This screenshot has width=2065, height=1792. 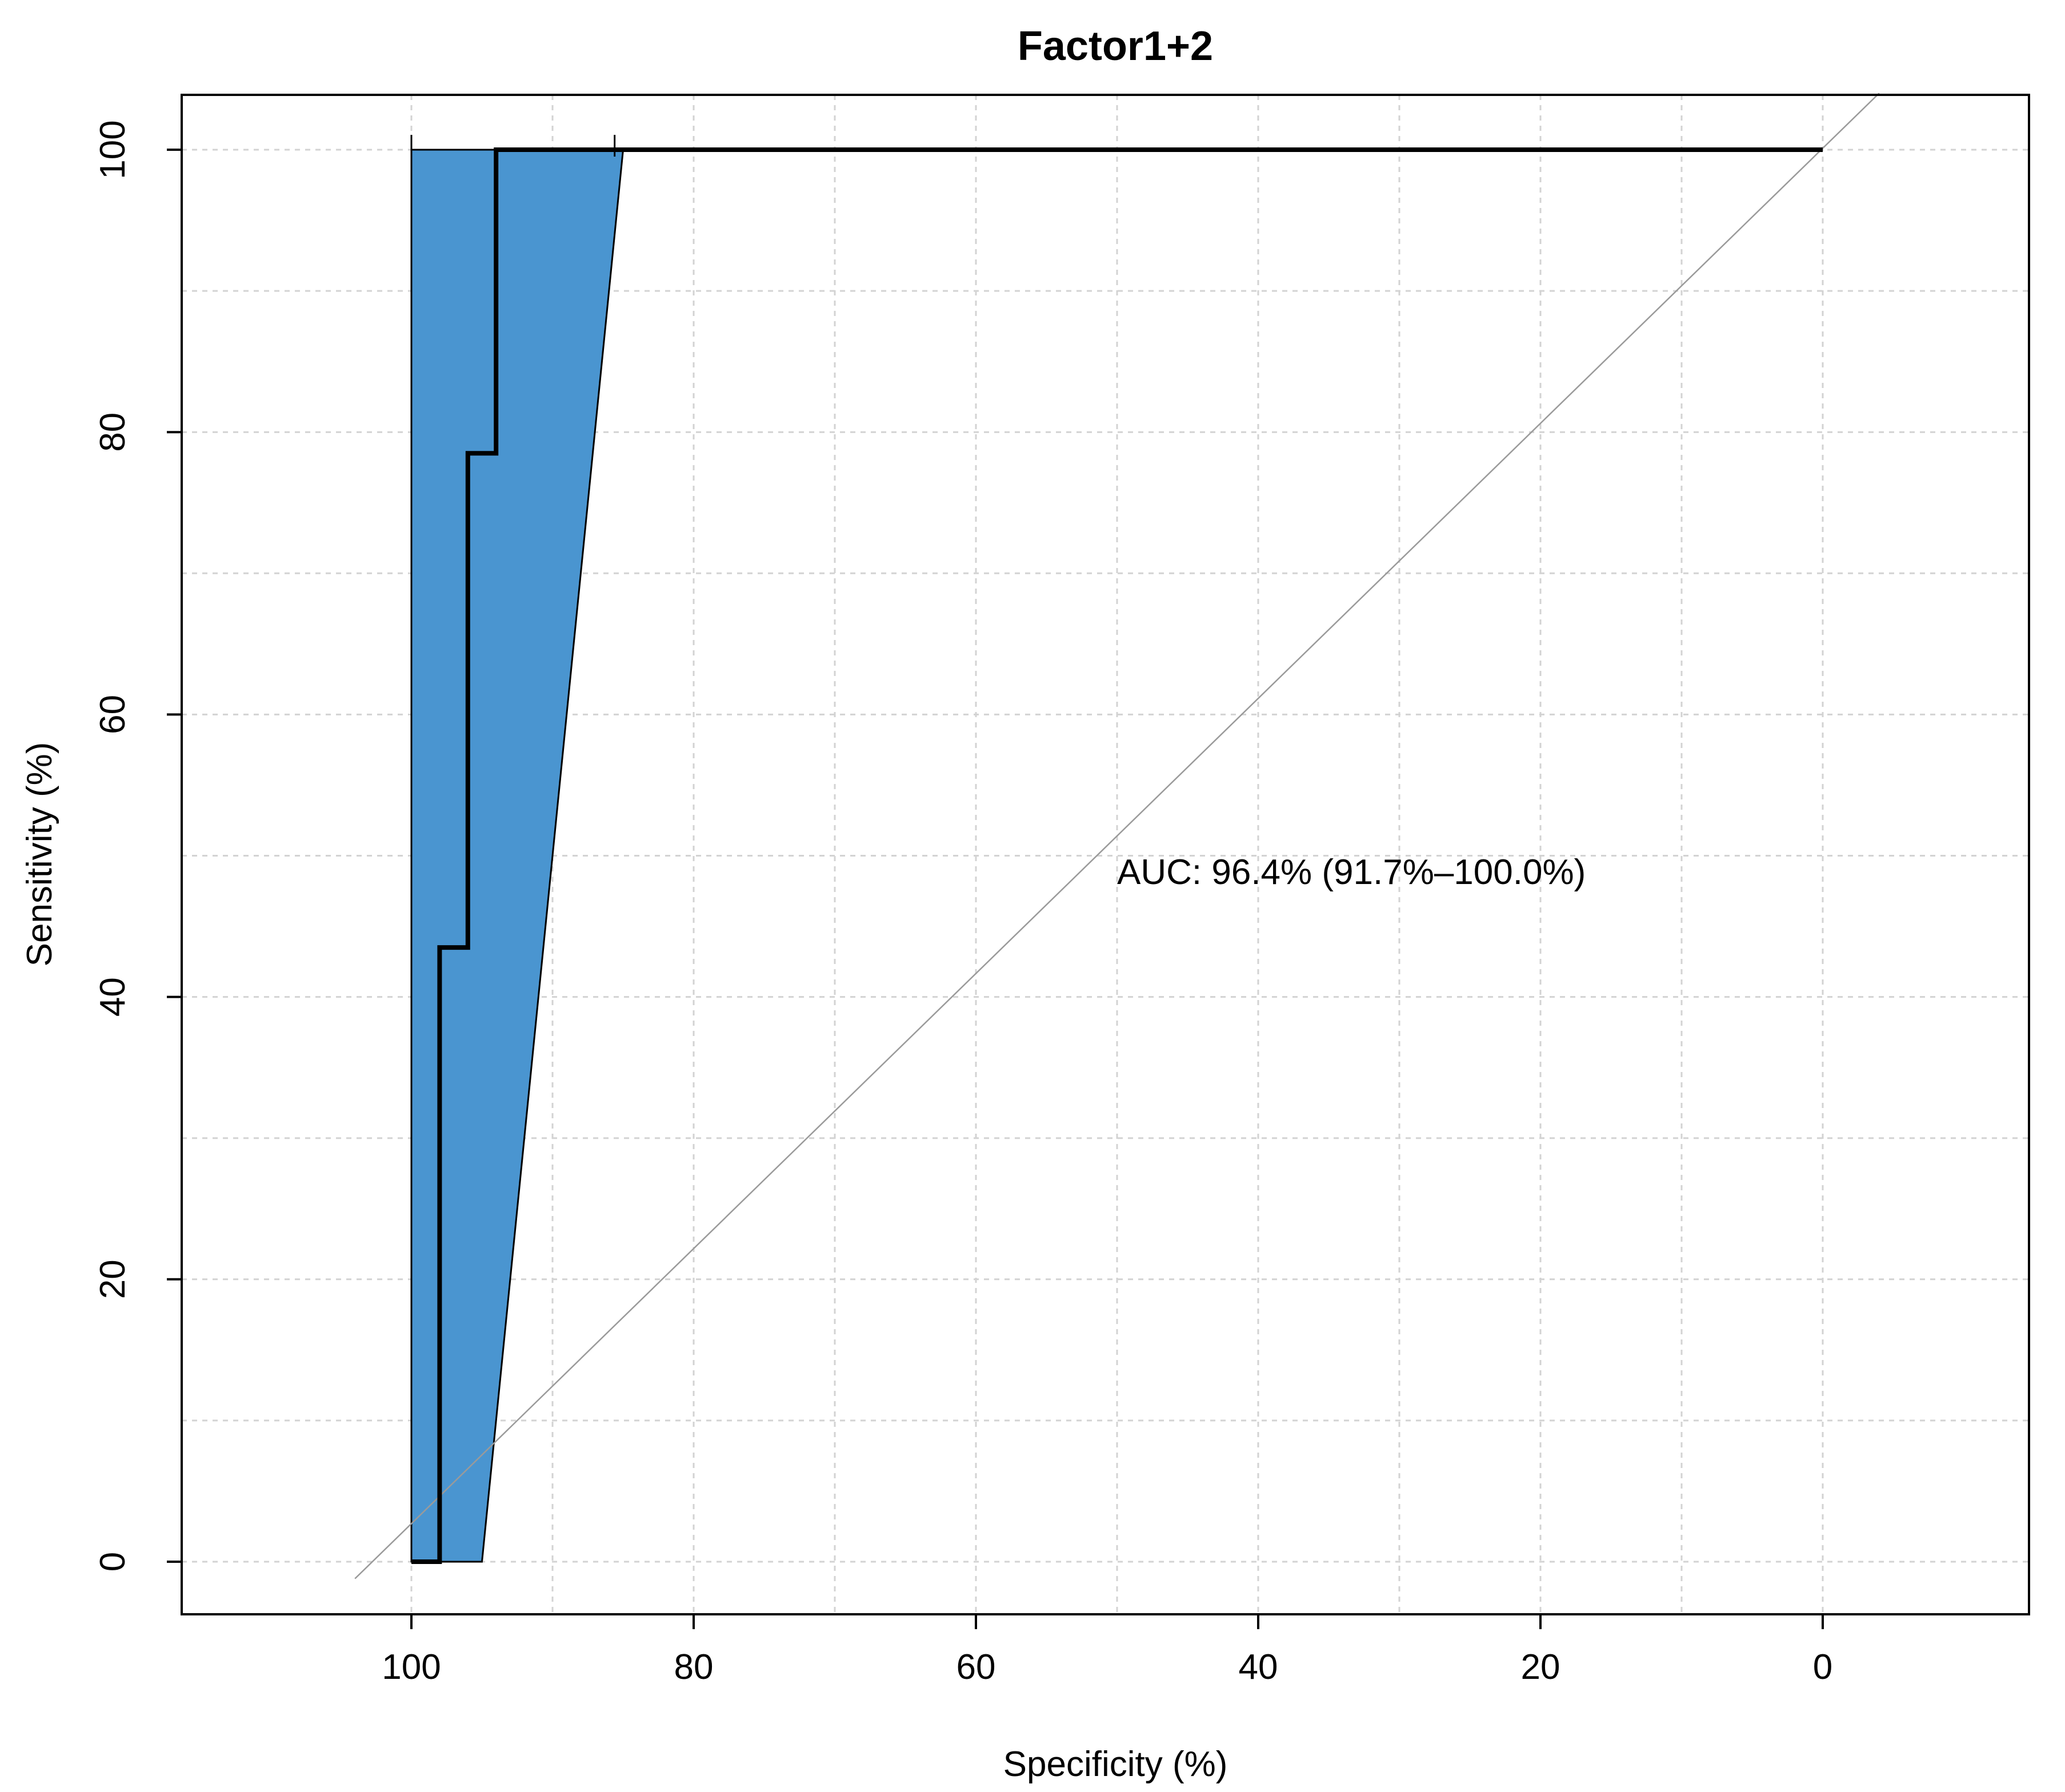 What do you see at coordinates (113, 149) in the screenshot?
I see `y-tick-label-100: 100` at bounding box center [113, 149].